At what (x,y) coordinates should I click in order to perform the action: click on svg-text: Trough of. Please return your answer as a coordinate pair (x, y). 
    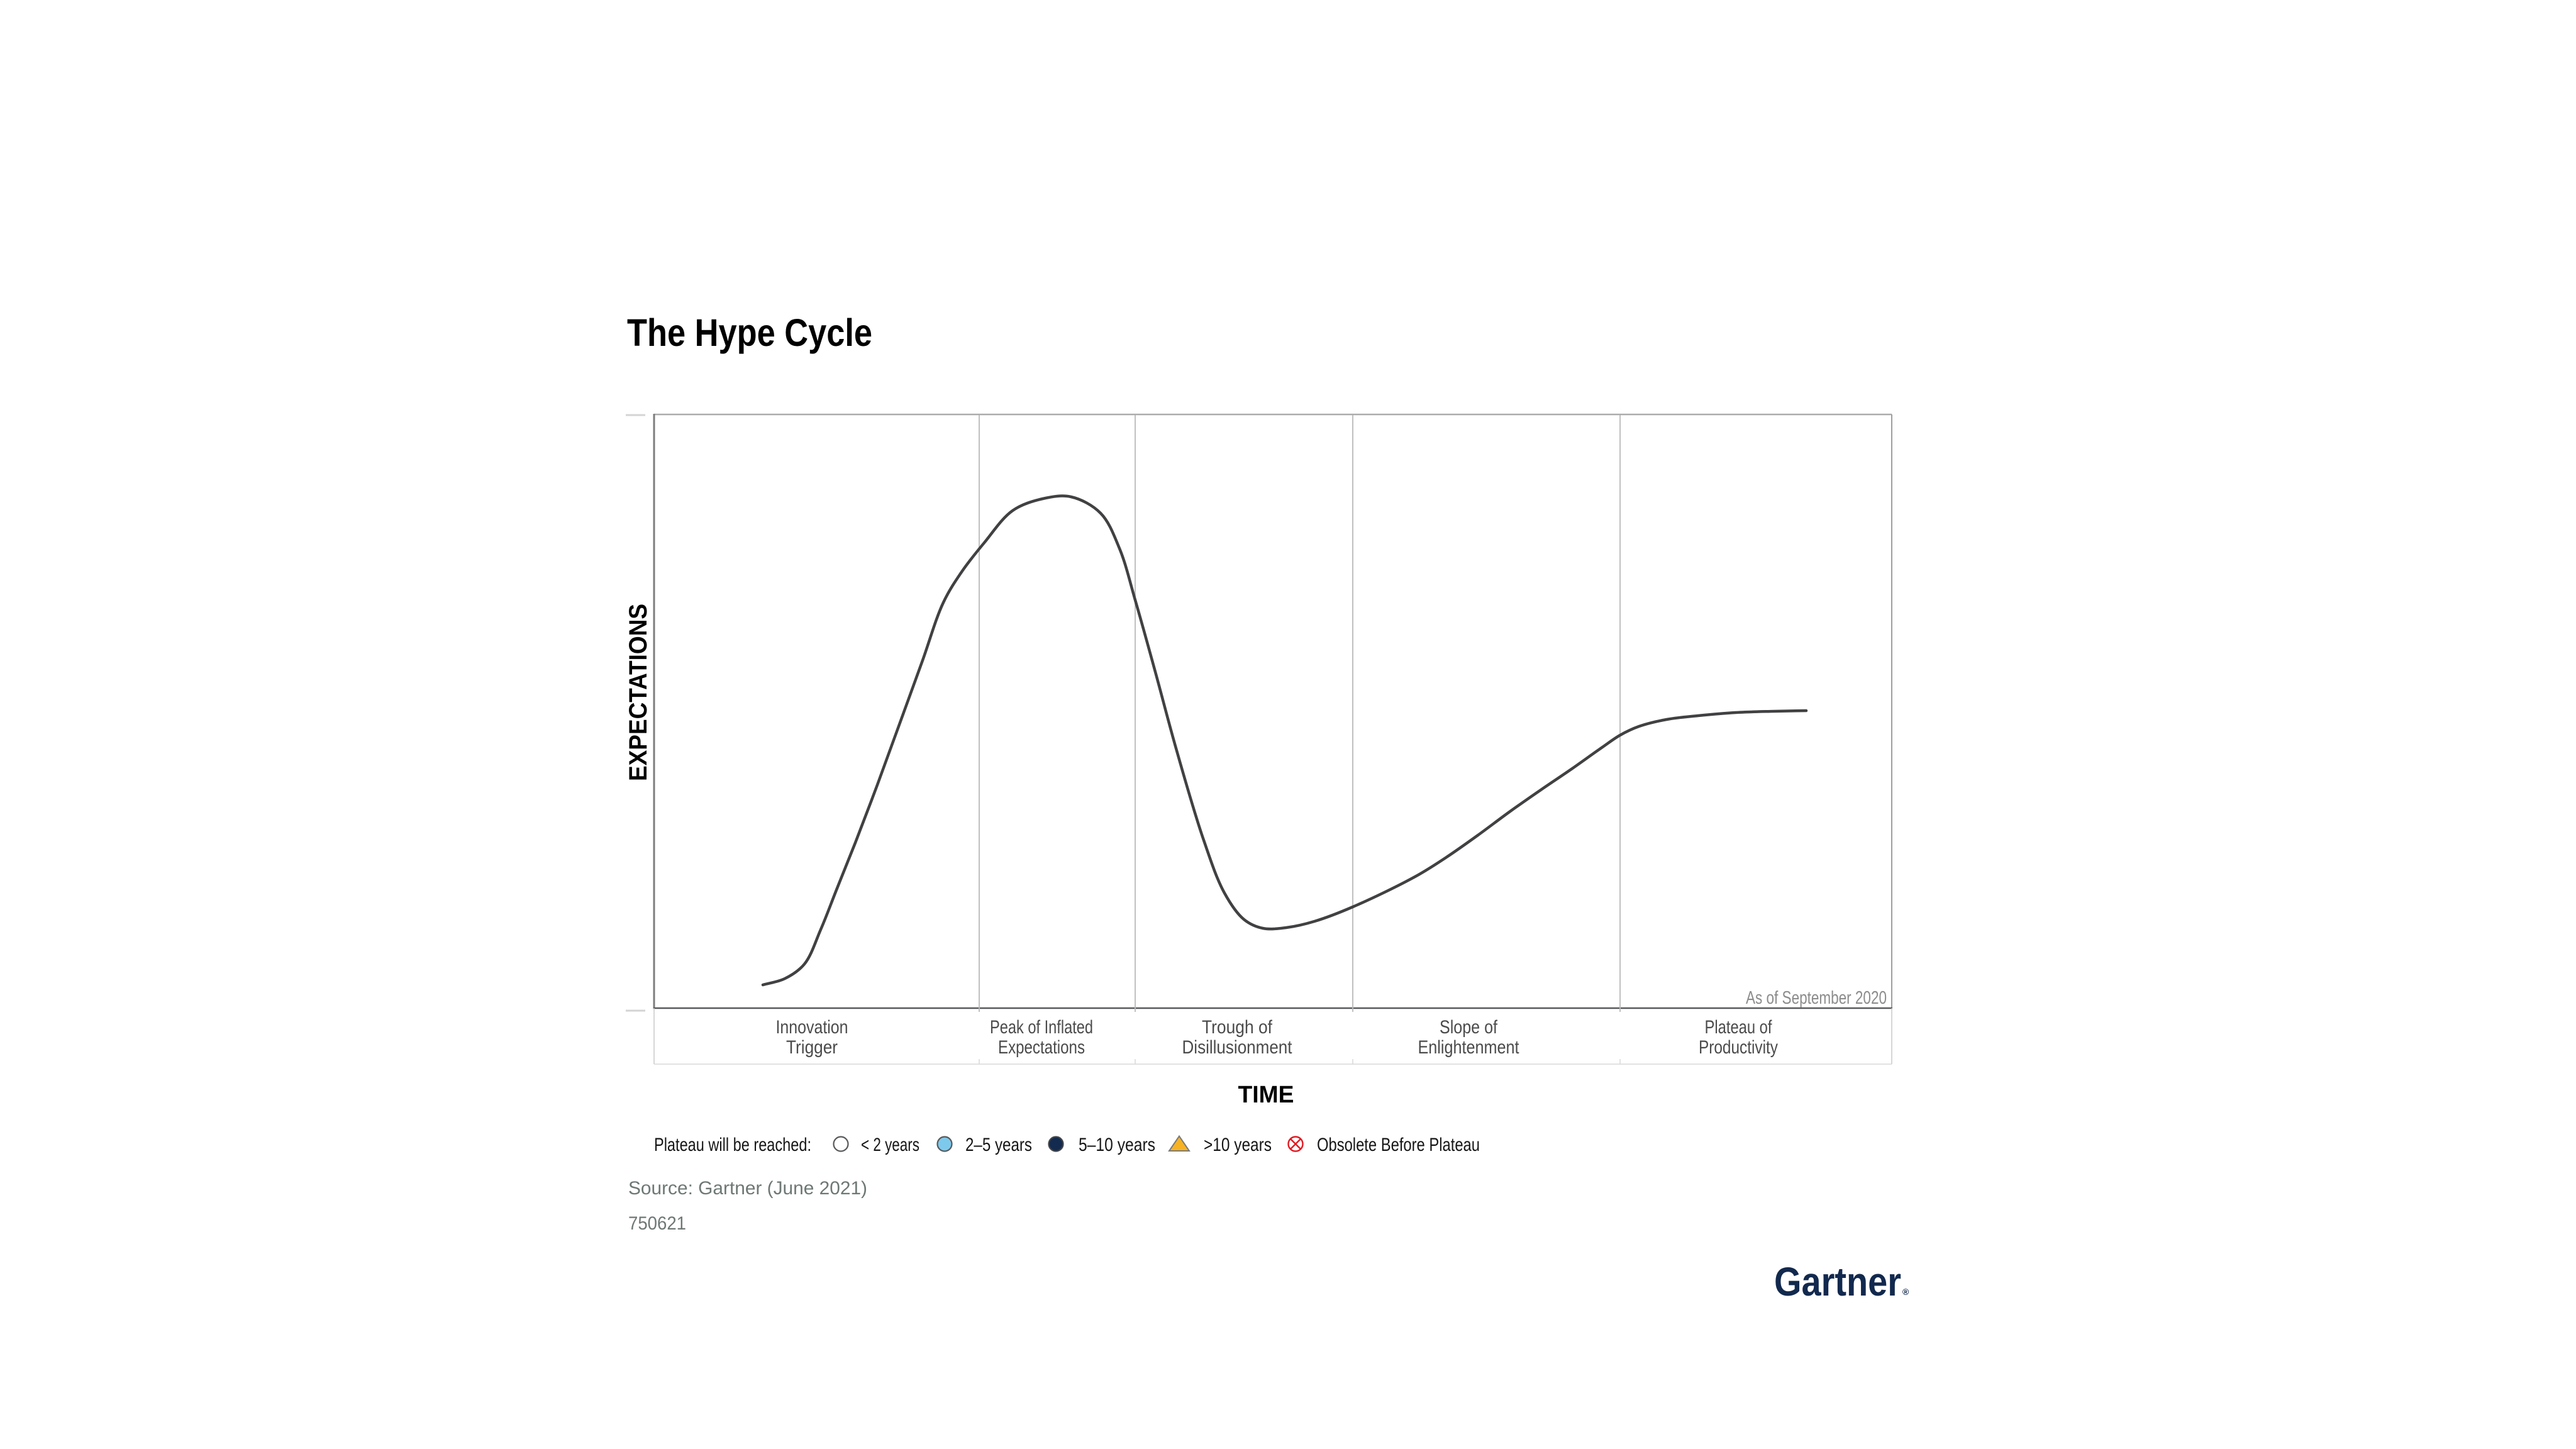
    Looking at the image, I should click on (1237, 1027).